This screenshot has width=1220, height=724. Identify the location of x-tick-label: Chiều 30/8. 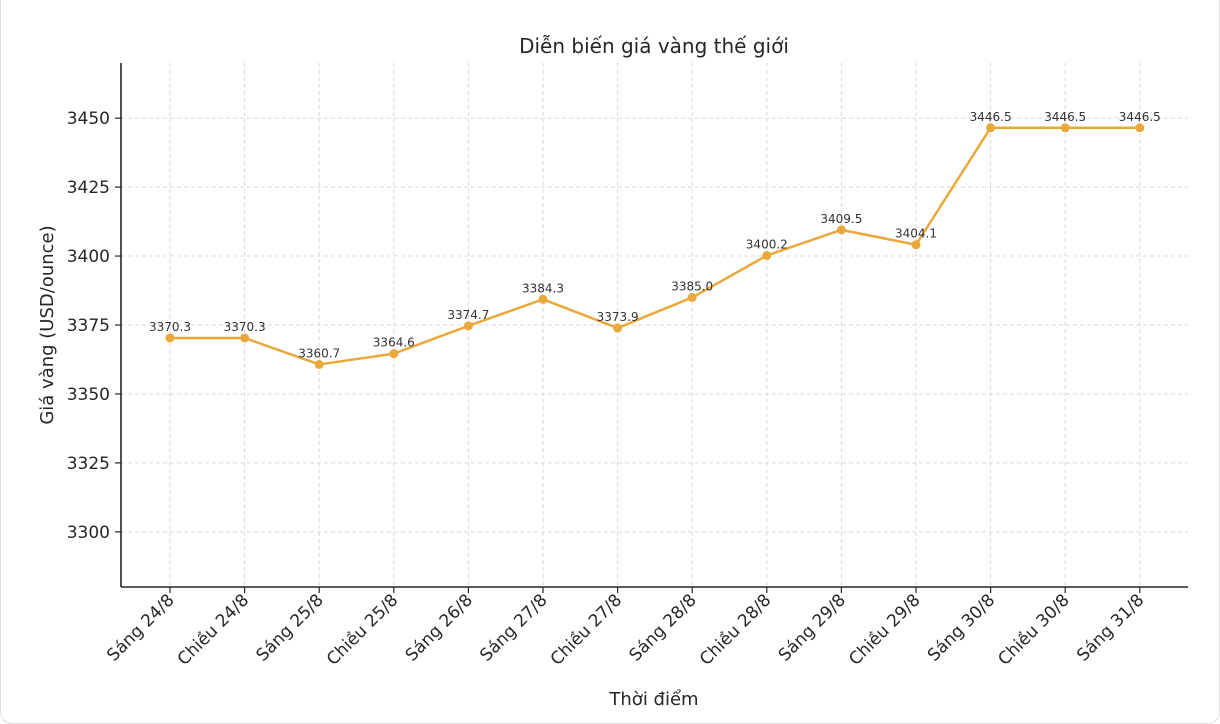
(1034, 630).